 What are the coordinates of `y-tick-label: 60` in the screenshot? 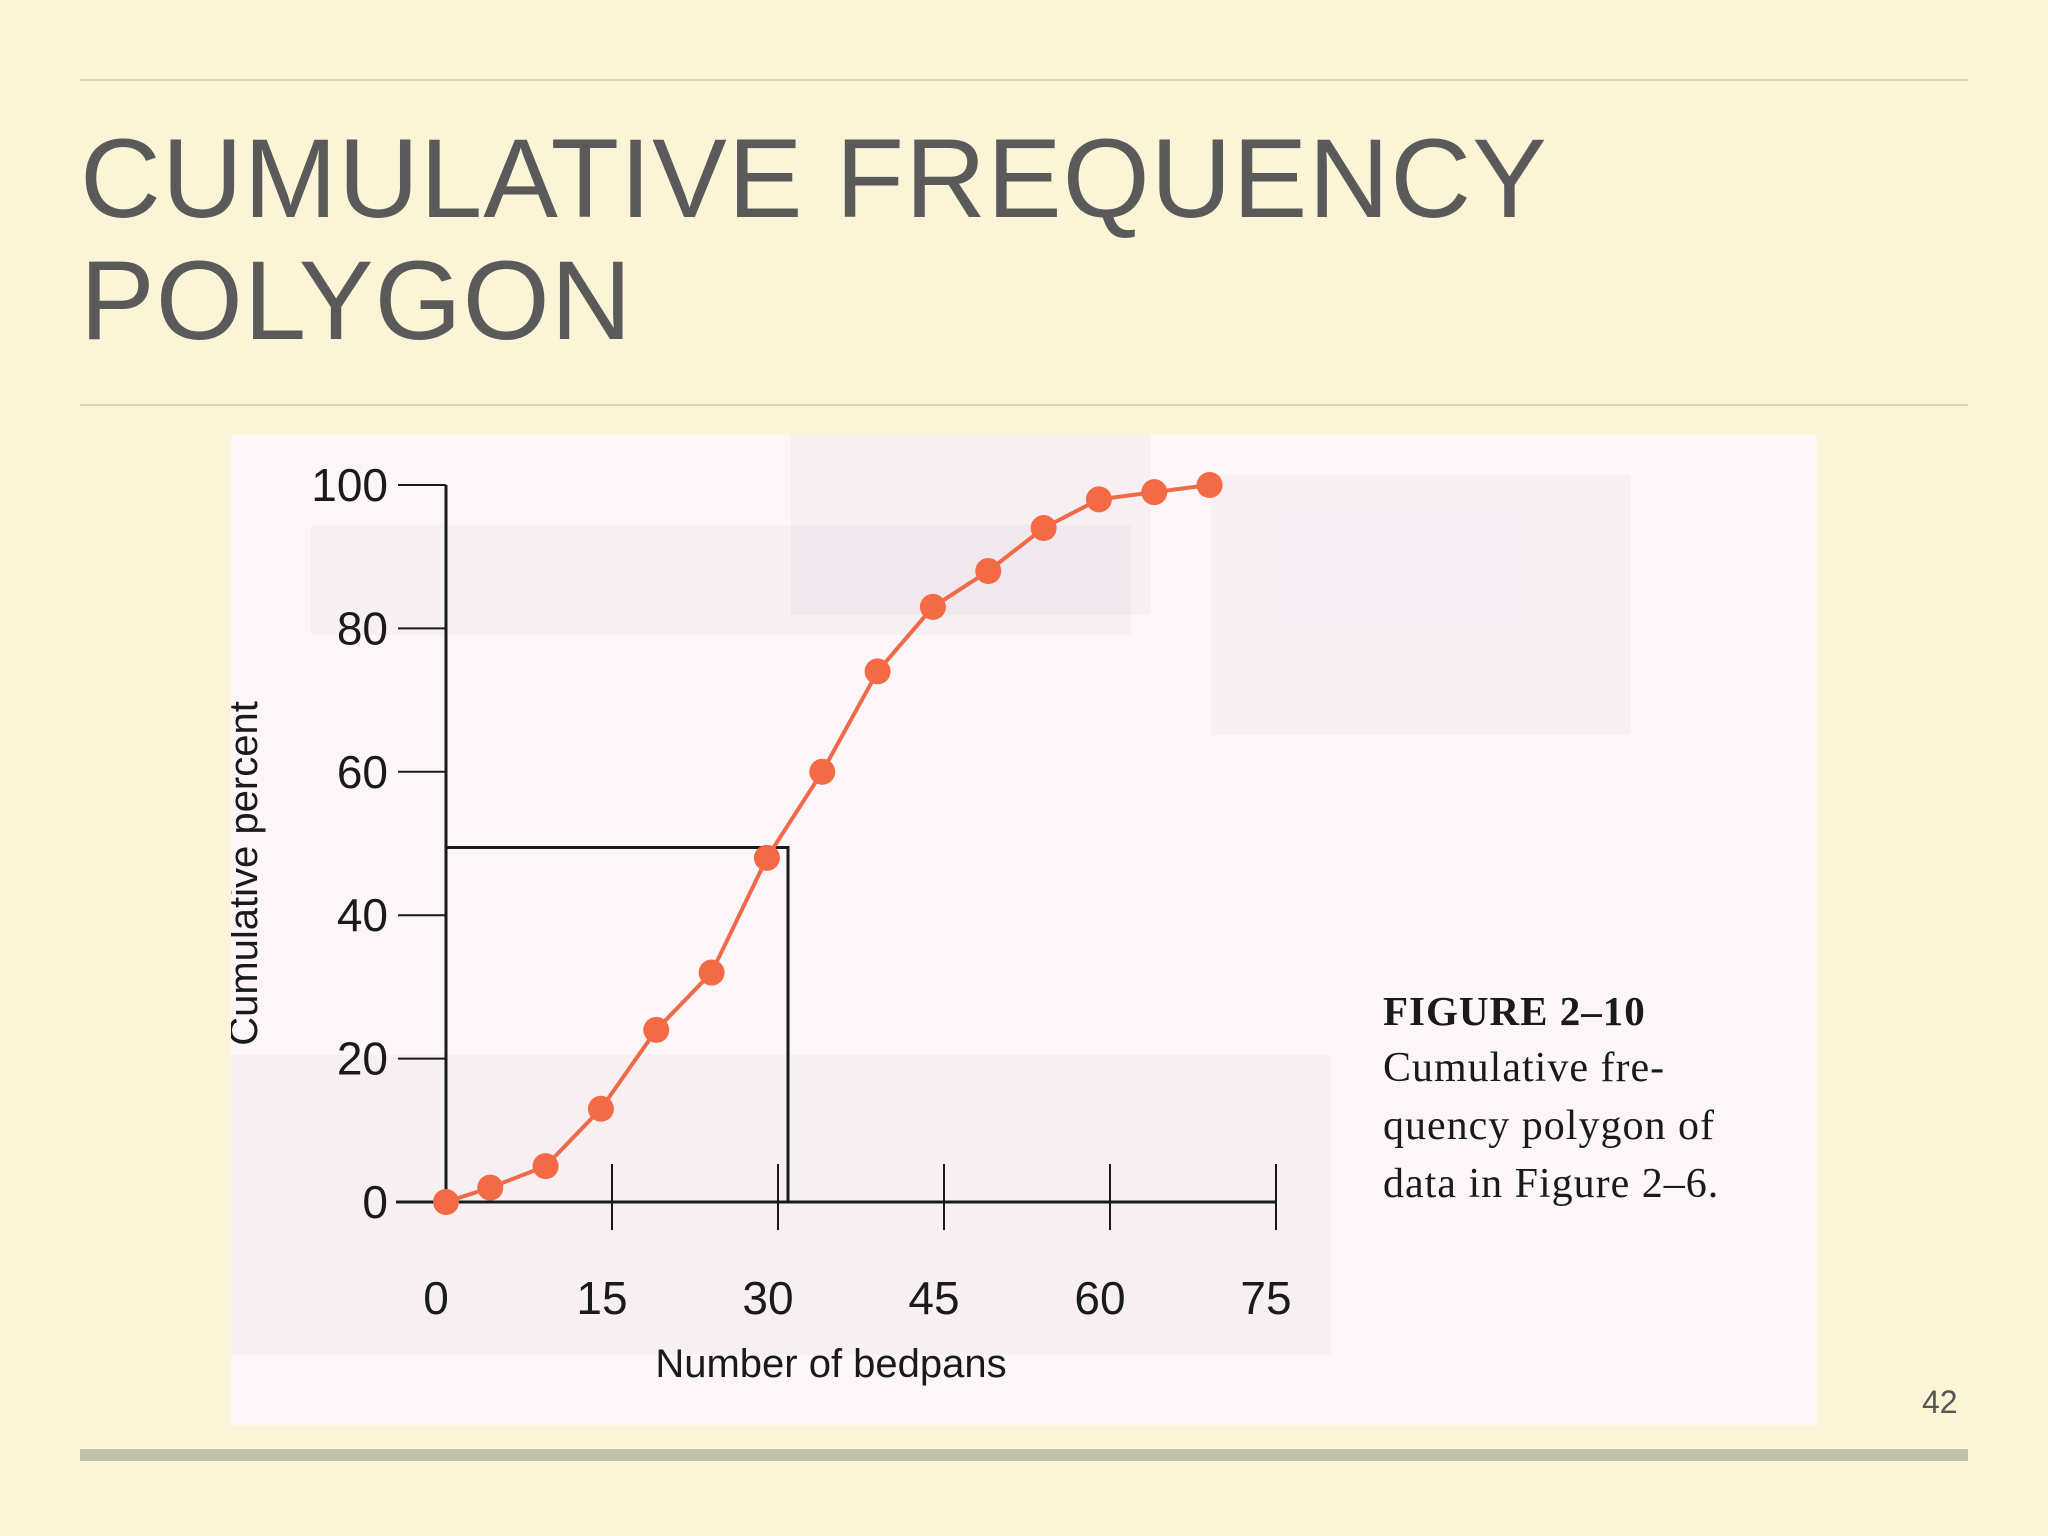 It's located at (362, 772).